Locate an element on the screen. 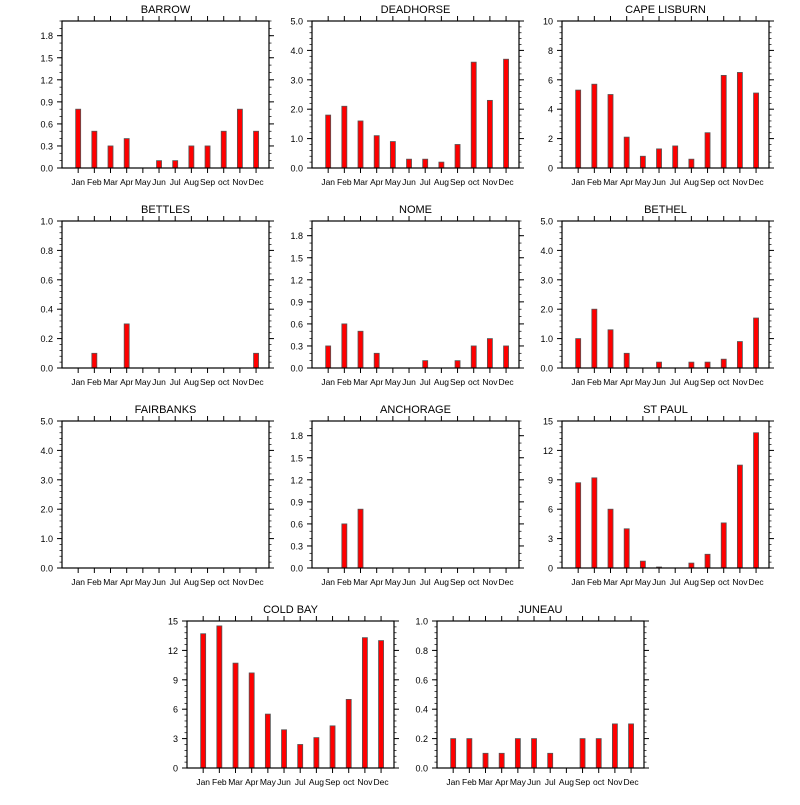 The width and height of the screenshot is (800, 805). y-tick-label: 4.0 is located at coordinates (546, 251).